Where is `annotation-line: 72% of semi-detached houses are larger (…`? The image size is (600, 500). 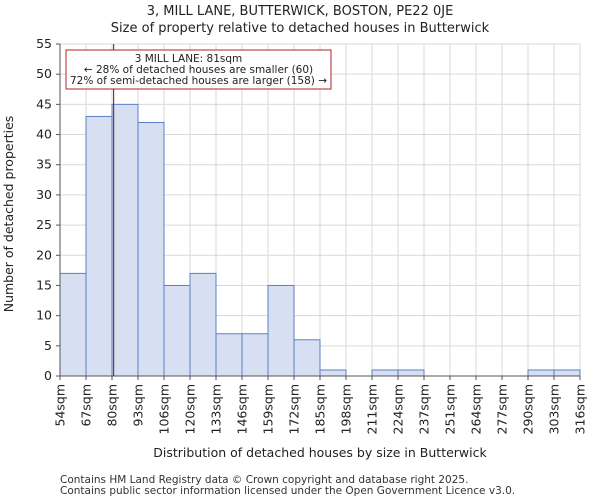 annotation-line: 72% of semi-detached houses are larger (… is located at coordinates (198, 81).